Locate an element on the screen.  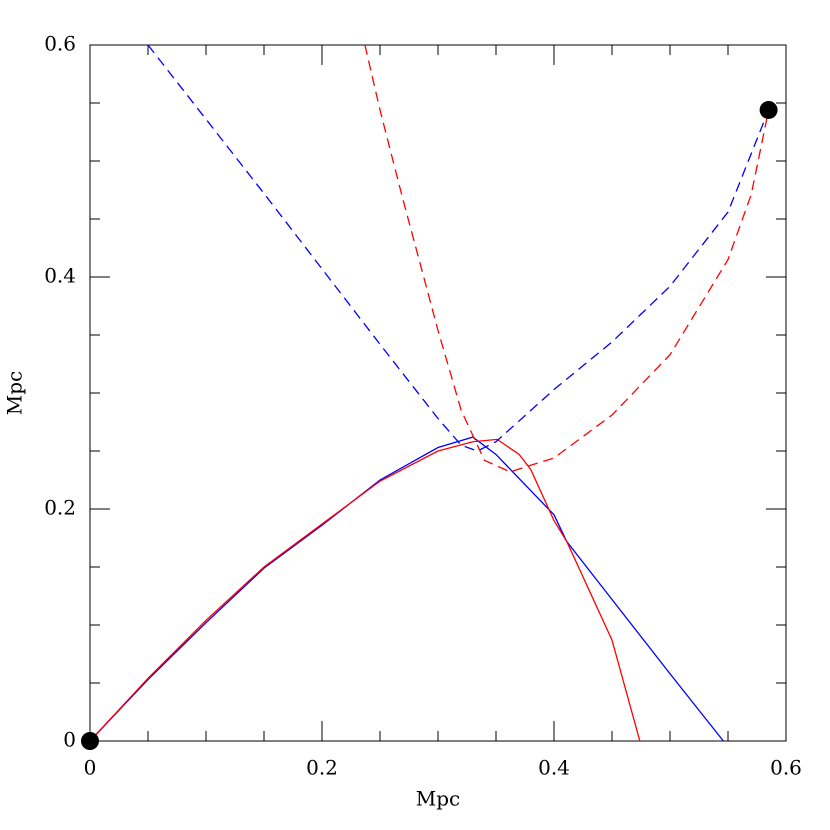
x-axis-label: Mpc is located at coordinates (438, 799).